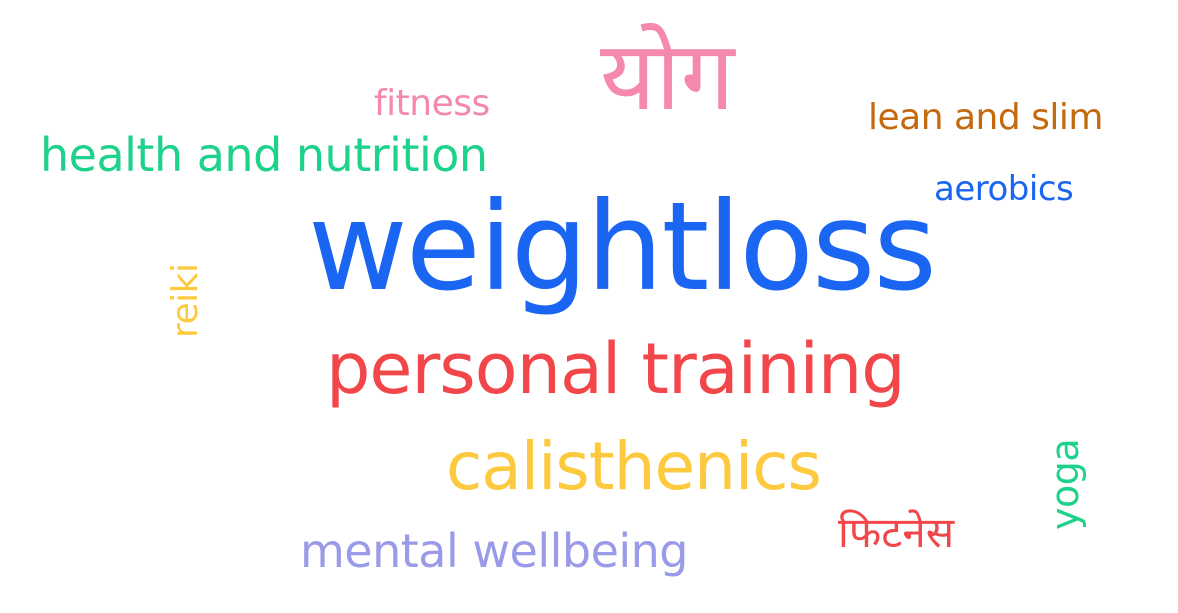 Image resolution: width=1178 pixels, height=613 pixels. I want to click on word-yoga: yoga, so click(1065, 484).